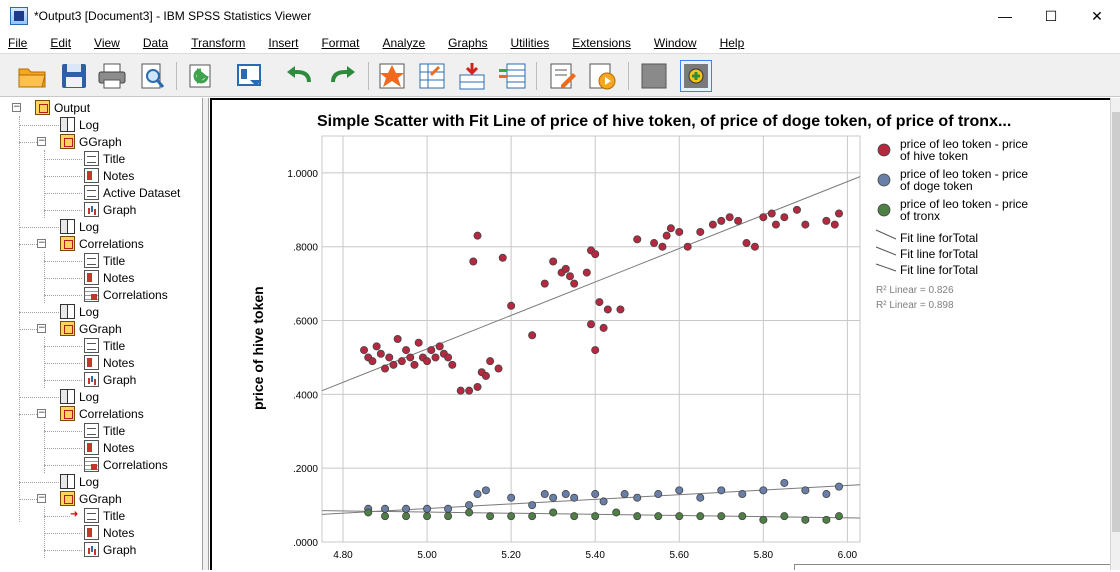 The width and height of the screenshot is (1120, 572). What do you see at coordinates (530, 42) in the screenshot?
I see `menu-utilities: Utilities` at bounding box center [530, 42].